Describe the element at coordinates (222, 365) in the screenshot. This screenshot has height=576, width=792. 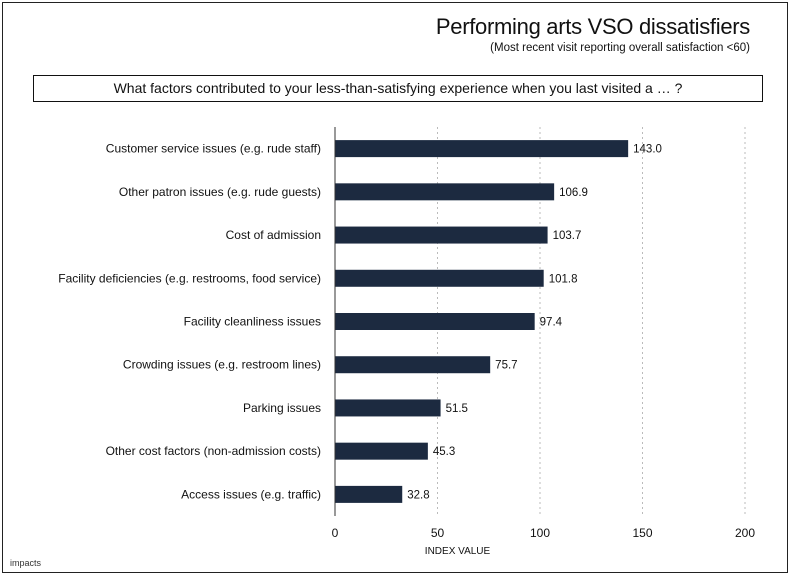
I see `category-label: Crowding issues (e.g. restroom lines)` at that location.